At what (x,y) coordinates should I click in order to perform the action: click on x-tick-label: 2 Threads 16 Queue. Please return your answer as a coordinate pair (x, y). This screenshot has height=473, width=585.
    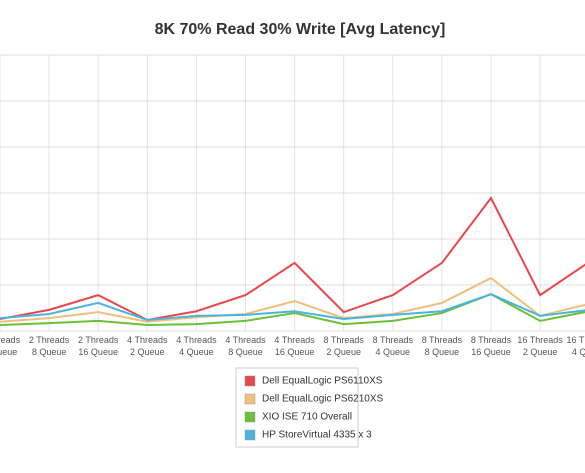
    Looking at the image, I should click on (98, 346).